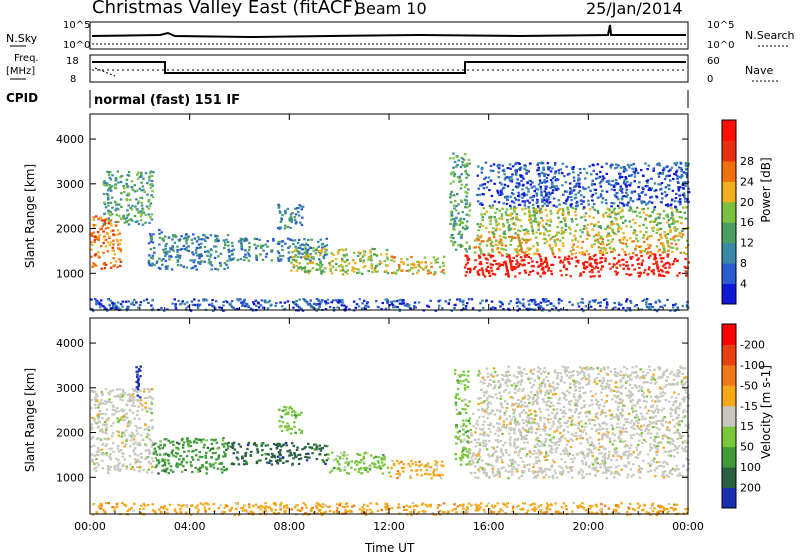 This screenshot has height=555, width=800. I want to click on colorbar-tick-label: 20, so click(747, 202).